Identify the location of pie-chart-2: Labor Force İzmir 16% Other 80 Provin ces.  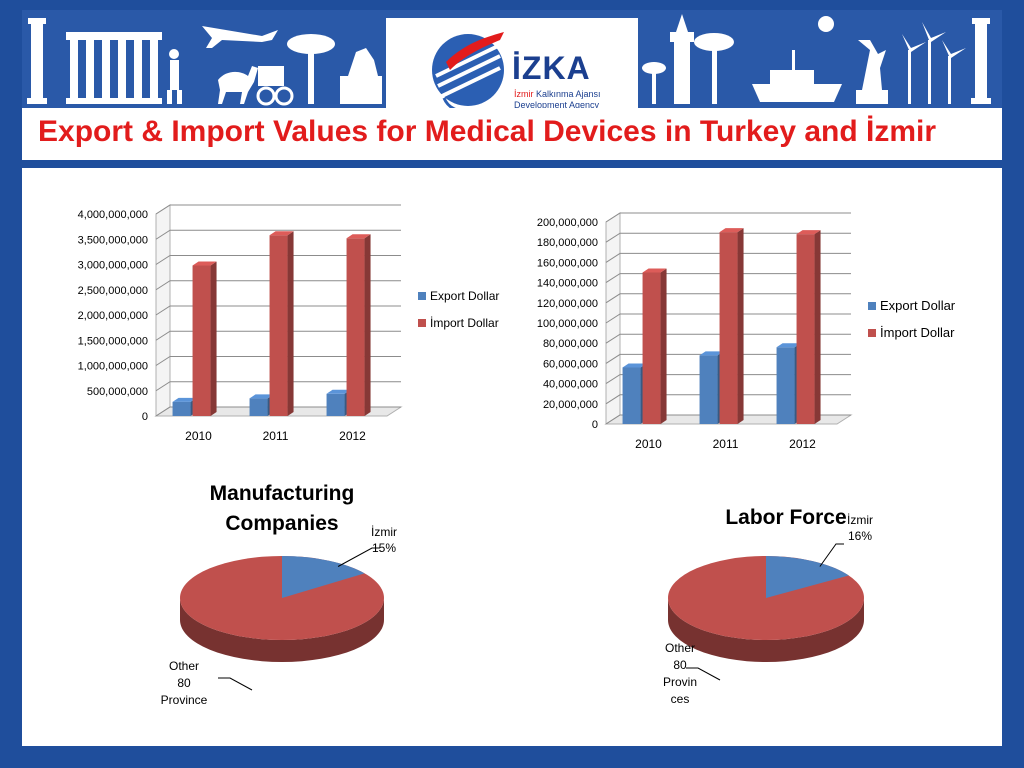
(768, 606).